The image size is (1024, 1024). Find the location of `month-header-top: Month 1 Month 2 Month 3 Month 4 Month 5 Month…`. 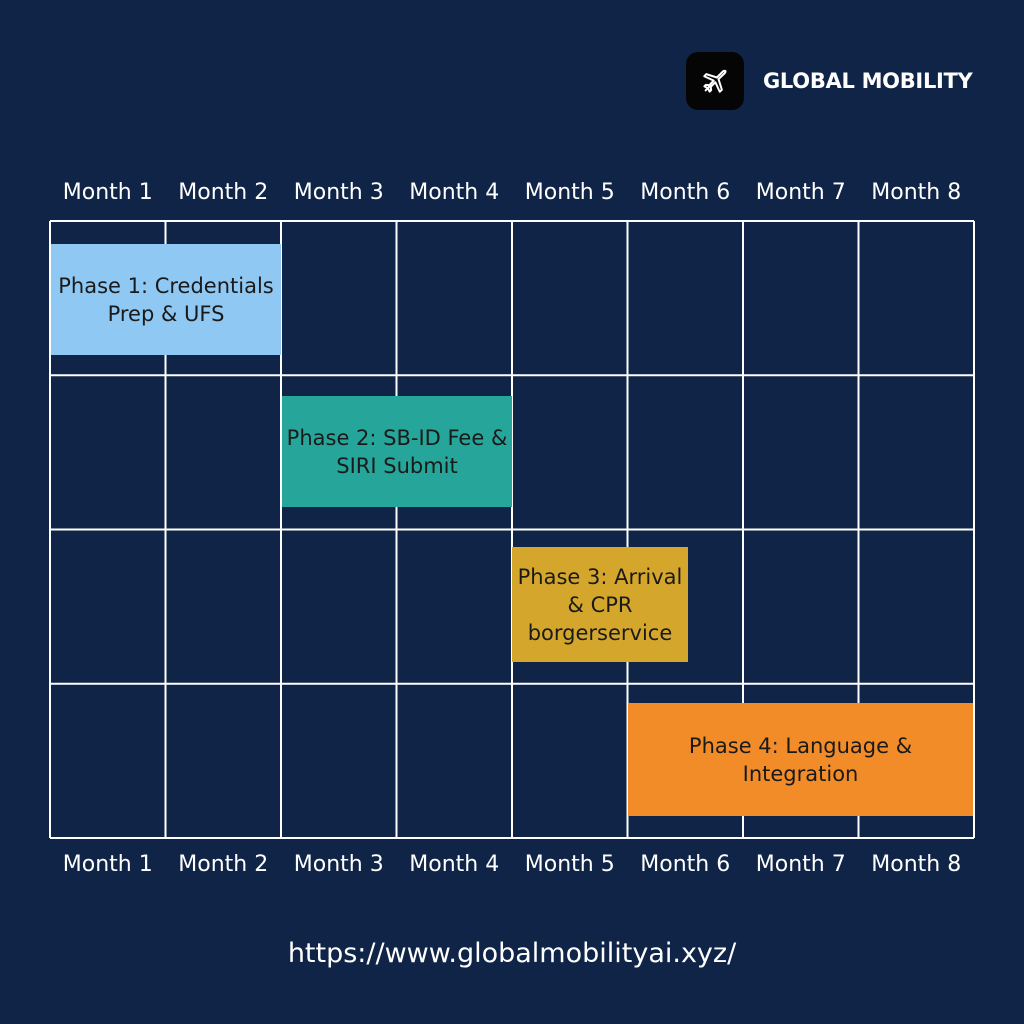

month-header-top: Month 1 Month 2 Month 3 Month 4 Month 5 Month… is located at coordinates (512, 193).